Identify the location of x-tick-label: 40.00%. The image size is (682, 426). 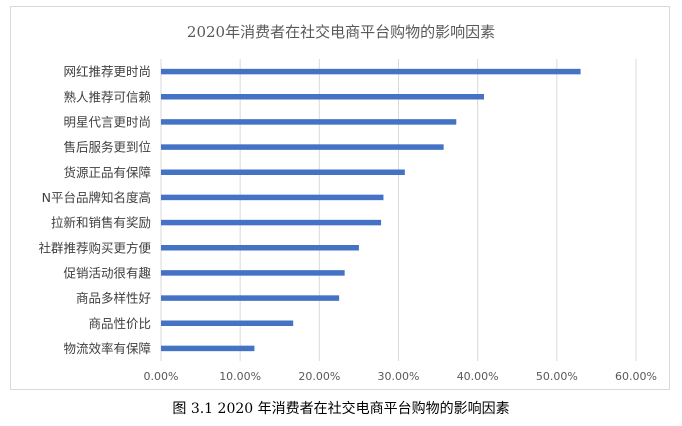
(478, 376).